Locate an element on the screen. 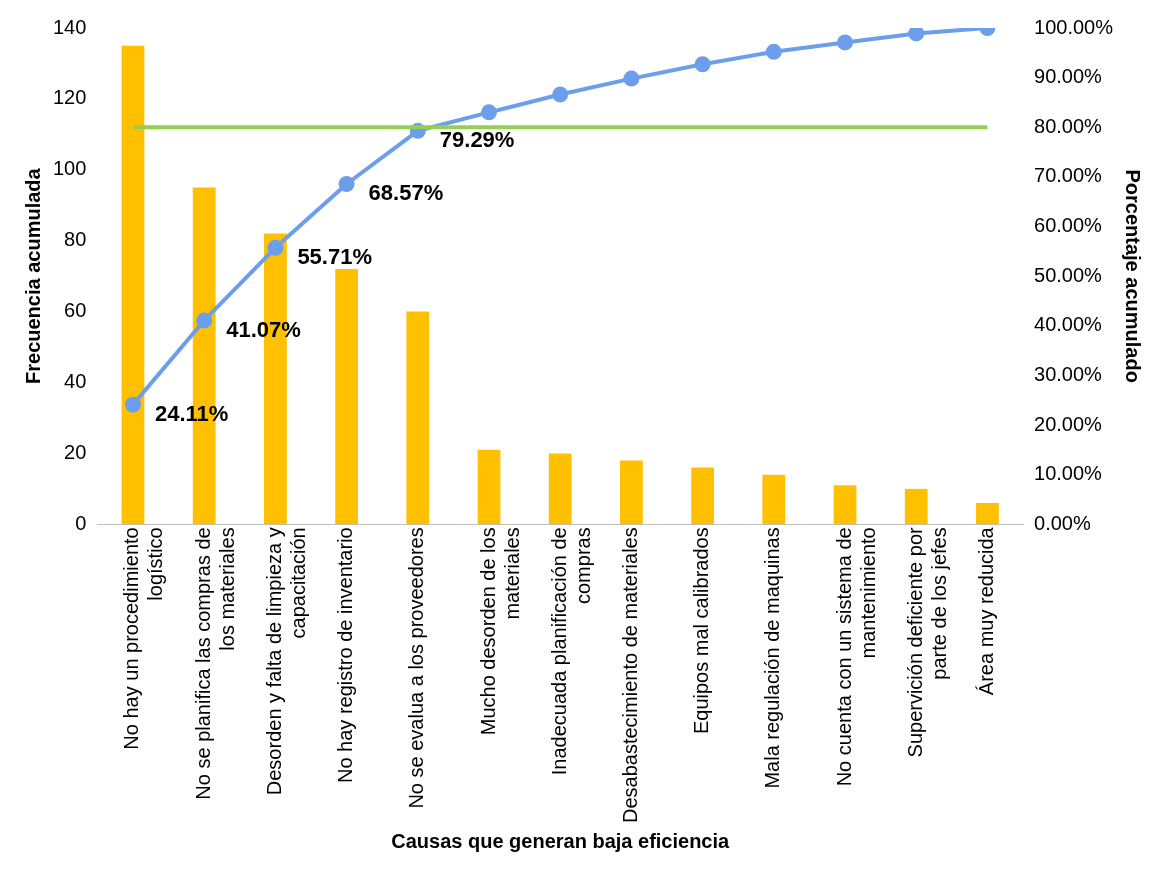 The width and height of the screenshot is (1169, 870). y2-tick-label: 0.00% is located at coordinates (1062, 522).